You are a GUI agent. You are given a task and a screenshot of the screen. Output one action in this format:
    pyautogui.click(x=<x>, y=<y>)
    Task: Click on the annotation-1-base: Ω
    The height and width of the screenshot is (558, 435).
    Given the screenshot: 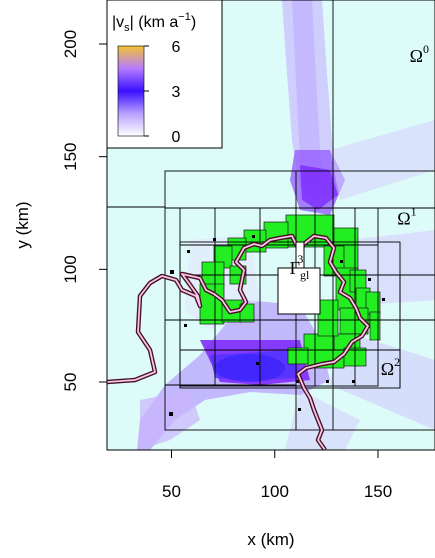 What is the action you would take?
    pyautogui.click(x=403, y=218)
    